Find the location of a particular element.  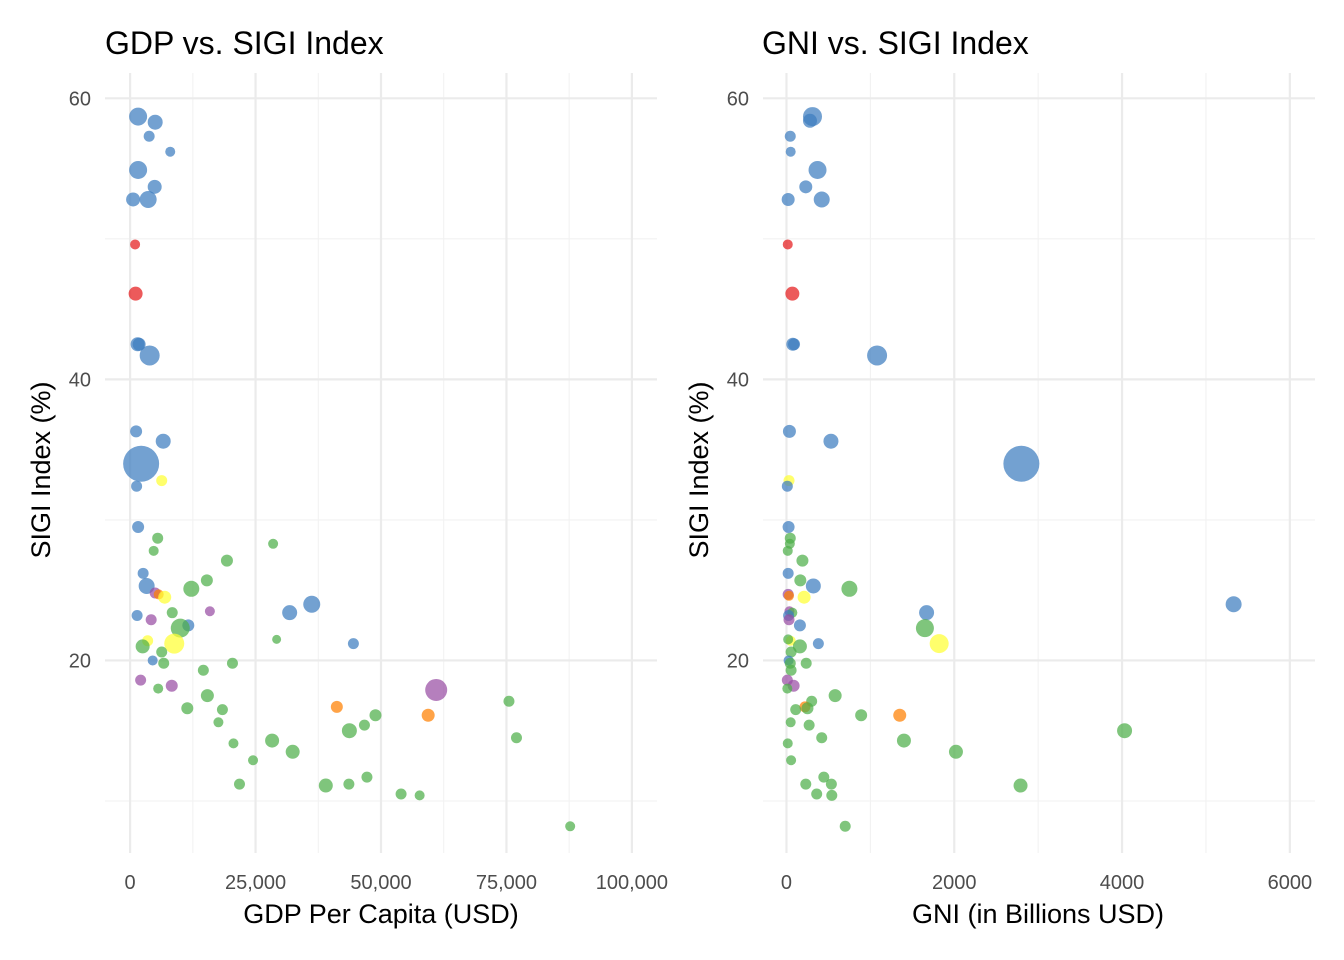

gdp-x-tick-label: 100,000 is located at coordinates (632, 883).